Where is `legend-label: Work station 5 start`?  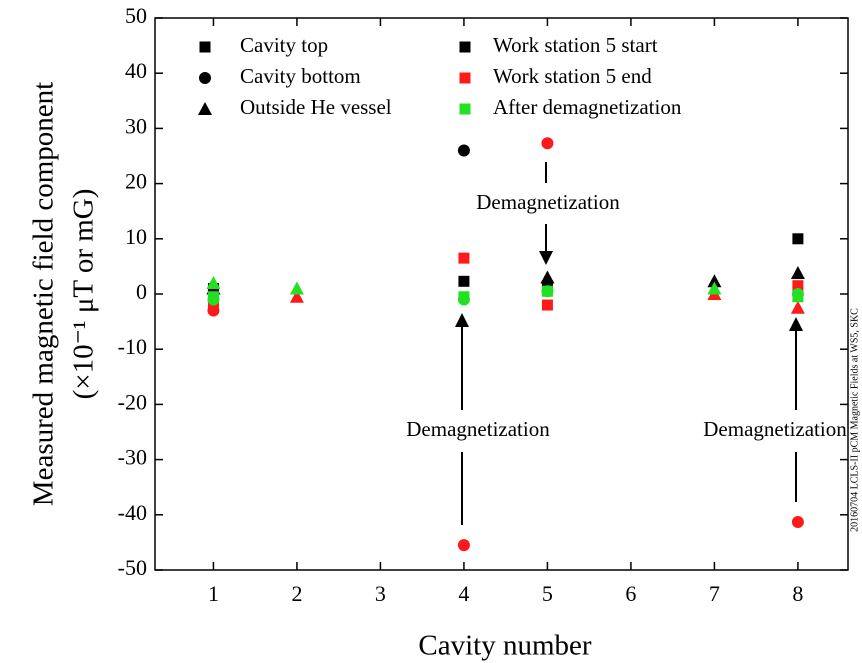 legend-label: Work station 5 start is located at coordinates (575, 45).